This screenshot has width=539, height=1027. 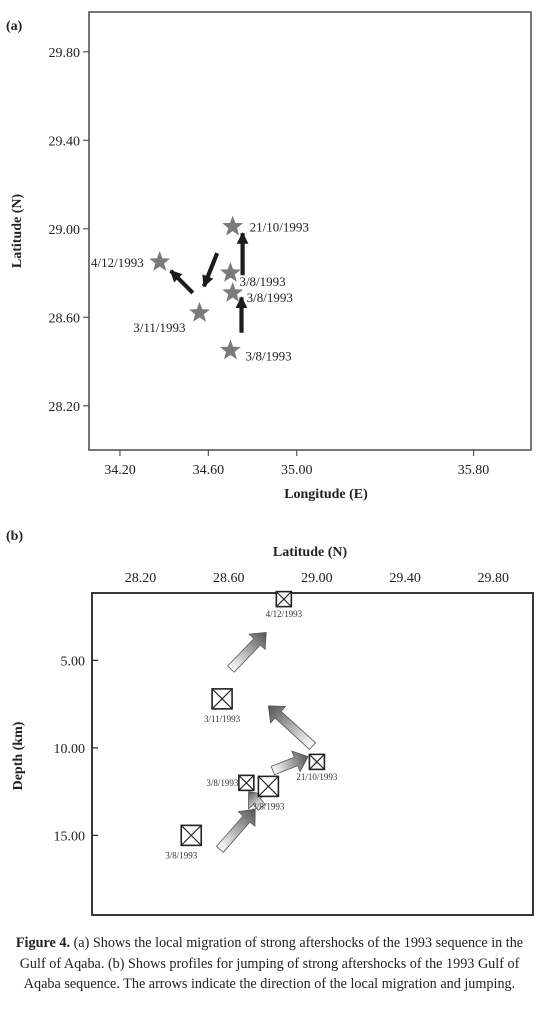 What do you see at coordinates (65, 318) in the screenshot?
I see `panel-a-y-tick-label: 28.60` at bounding box center [65, 318].